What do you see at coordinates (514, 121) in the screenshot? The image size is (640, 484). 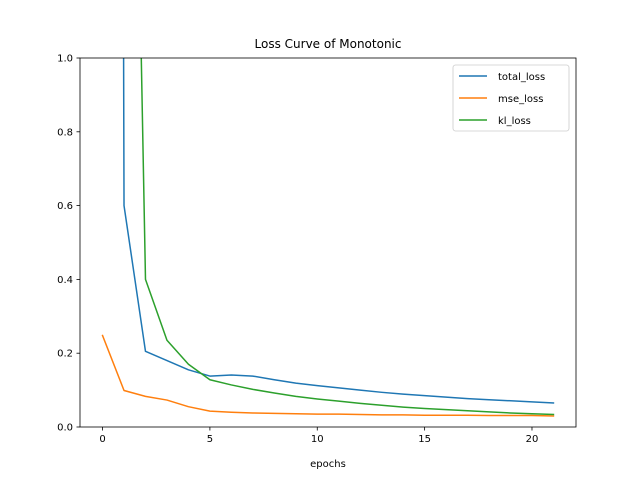 I see `legend-label-kl-loss: kl_loss` at bounding box center [514, 121].